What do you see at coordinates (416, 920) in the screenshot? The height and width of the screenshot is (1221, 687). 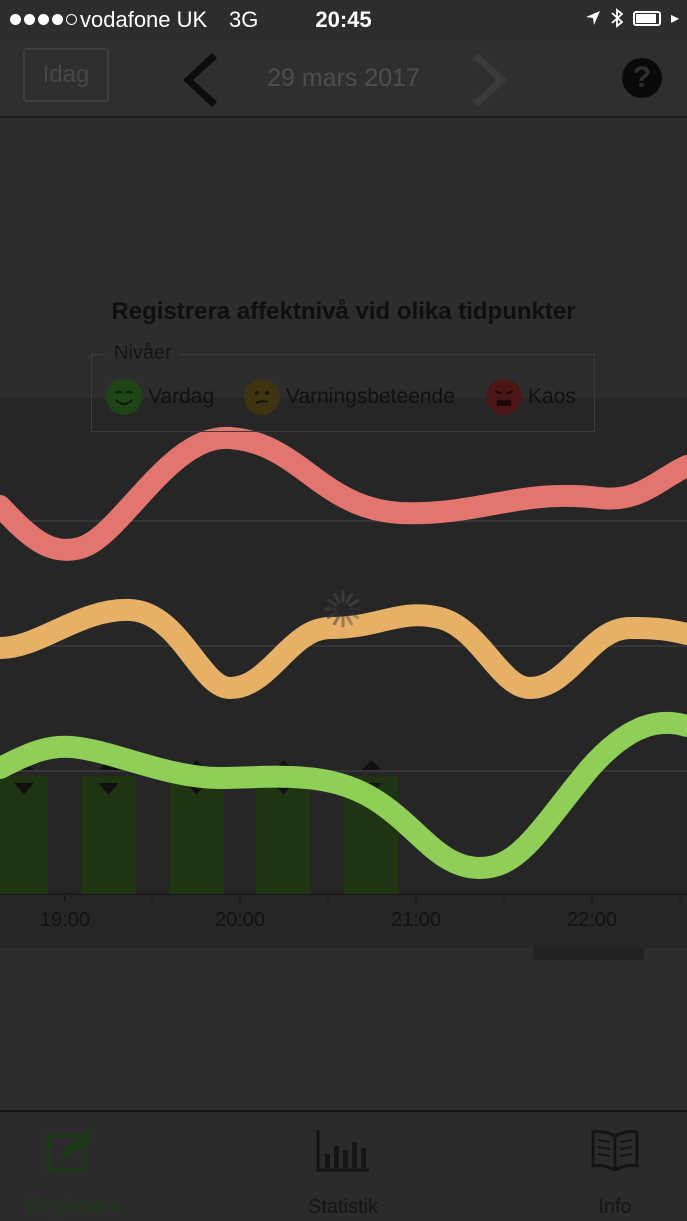 I see `x-tick-label: 21:00` at bounding box center [416, 920].